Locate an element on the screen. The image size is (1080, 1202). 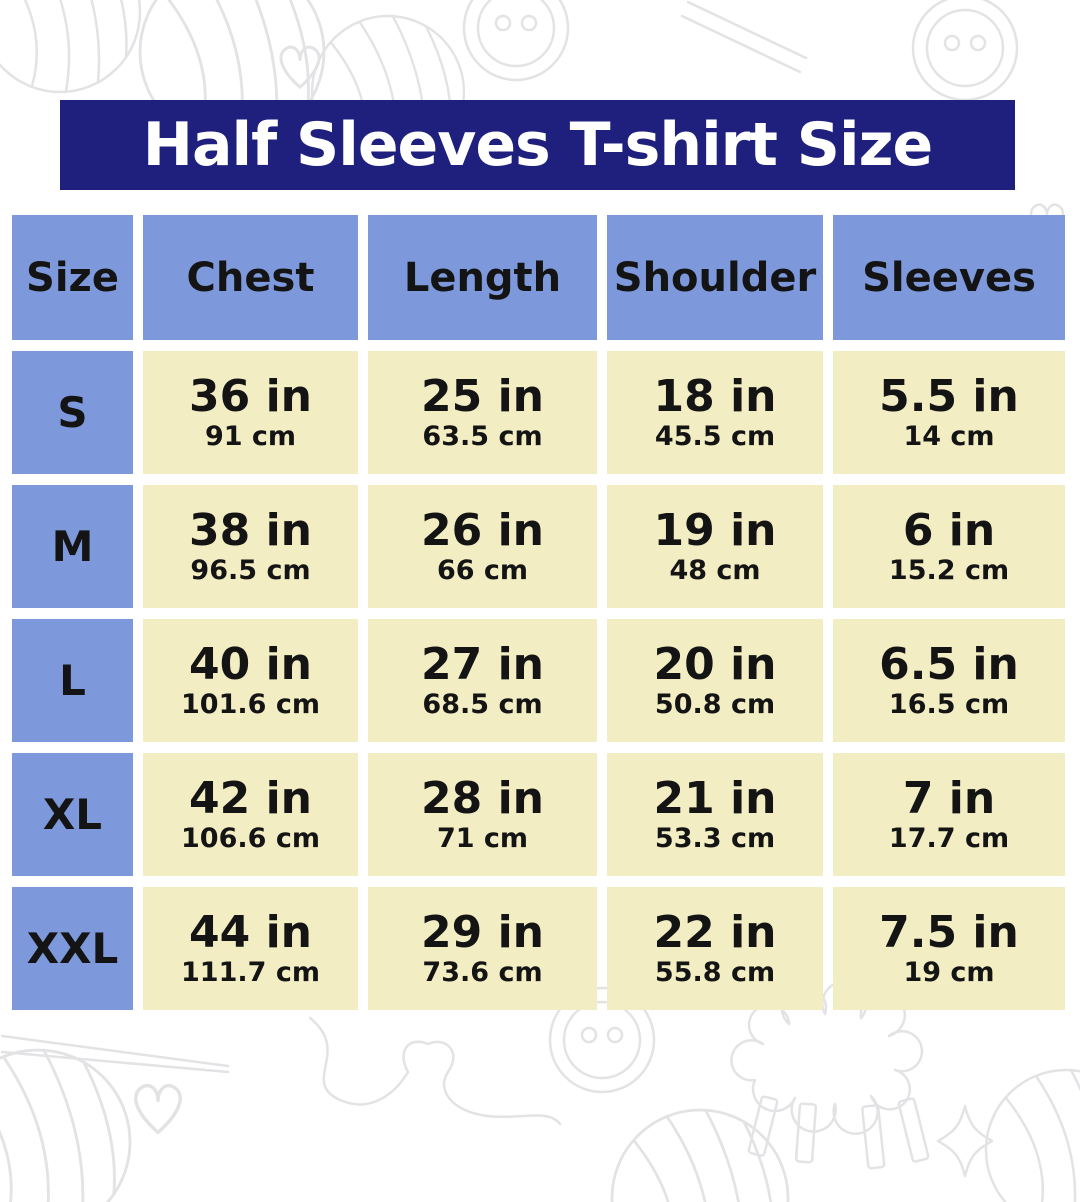
value-cm: 63.5 cm is located at coordinates (482, 436).